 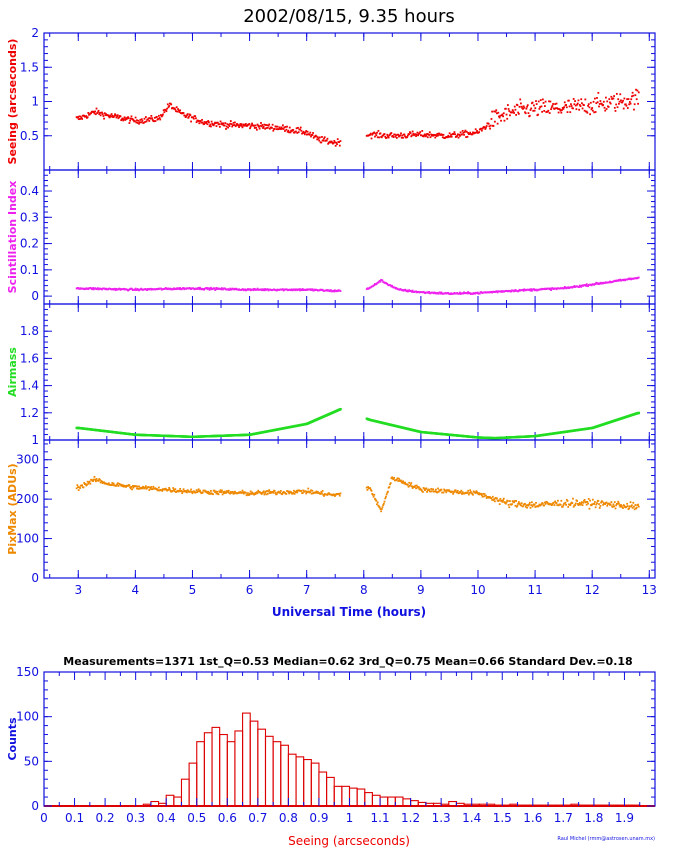 I want to click on x-tick-label: 1, so click(x=350, y=818).